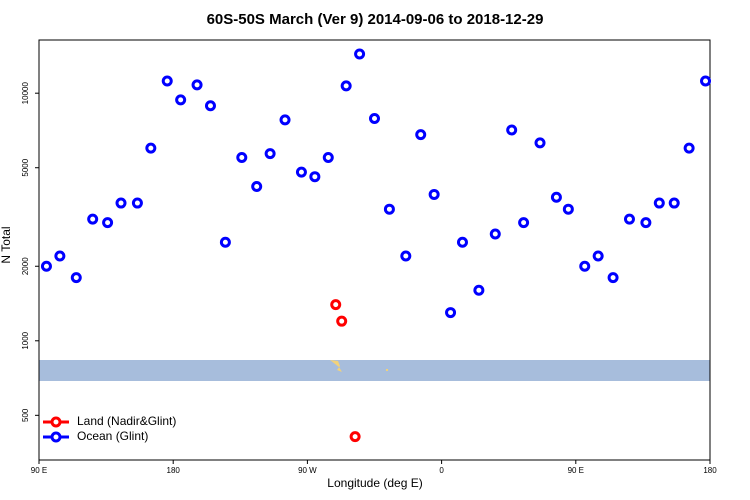 This screenshot has height=500, width=750. Describe the element at coordinates (307, 470) in the screenshot. I see `x-tick-label: 90 W` at that location.